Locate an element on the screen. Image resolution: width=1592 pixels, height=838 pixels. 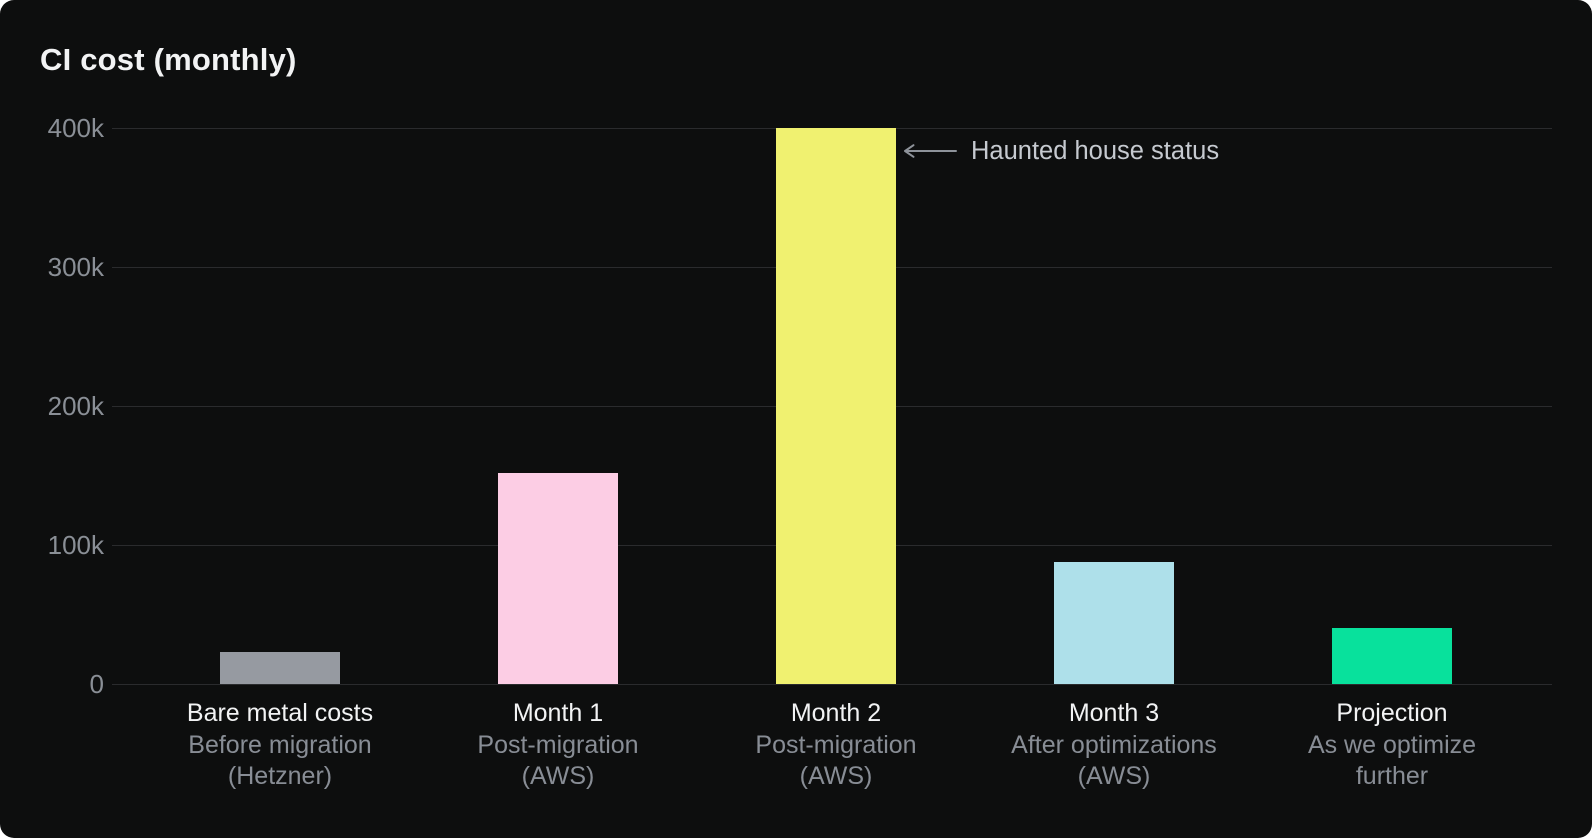
x-label-main: Month 3 is located at coordinates (1114, 713).